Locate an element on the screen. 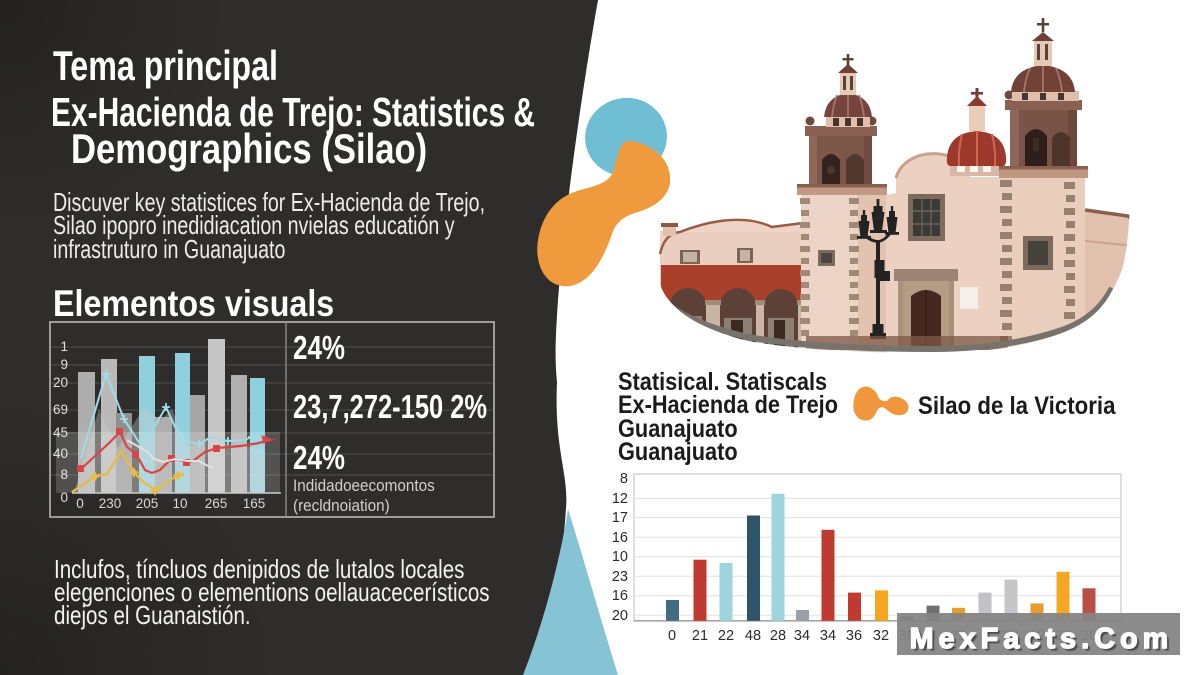 This screenshot has height=675, width=1200. svg-text: 9 is located at coordinates (64, 364).